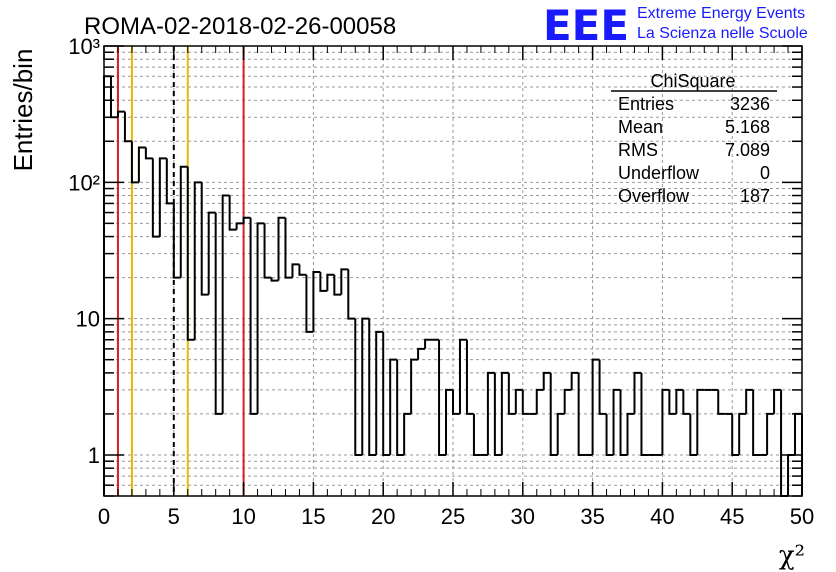 This screenshot has width=836, height=572. Describe the element at coordinates (638, 150) in the screenshot. I see `stats-label-rms: RMS` at that location.